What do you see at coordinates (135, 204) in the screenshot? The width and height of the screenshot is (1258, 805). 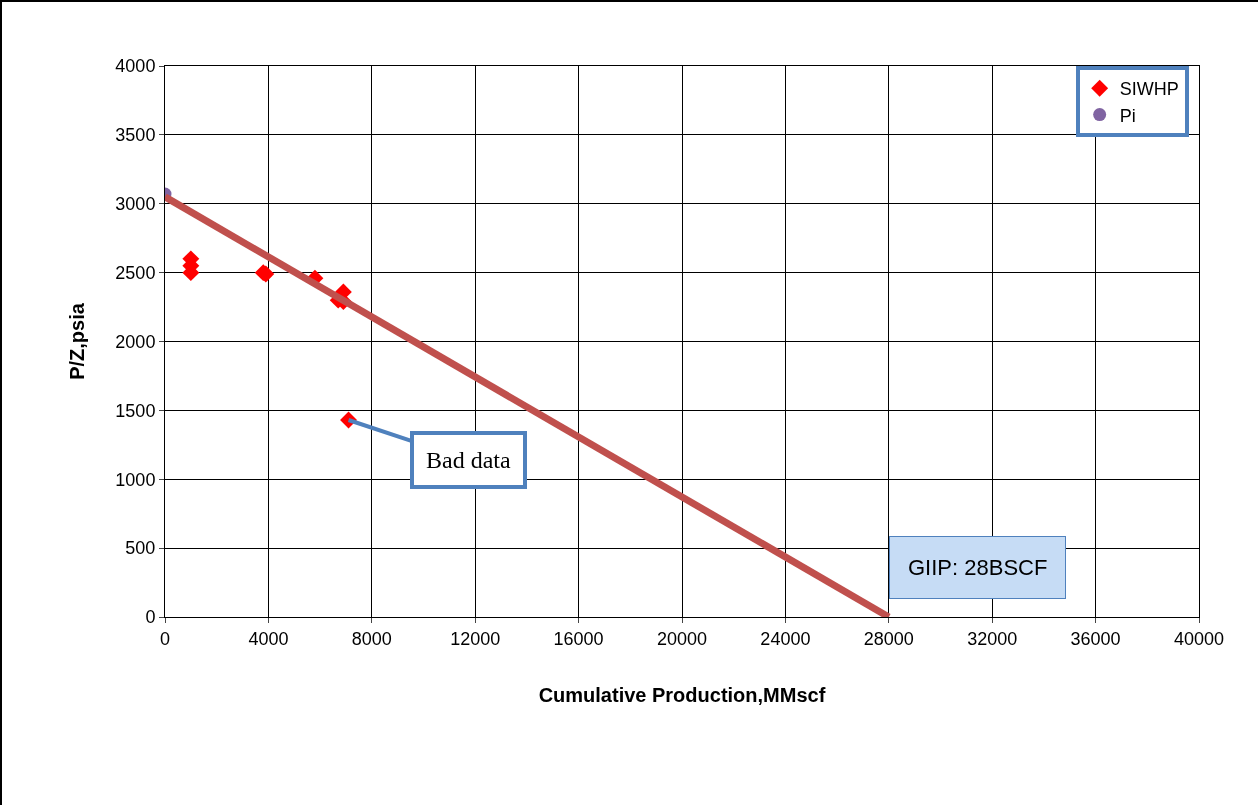 I see `y-tick-label: 3000` at bounding box center [135, 204].